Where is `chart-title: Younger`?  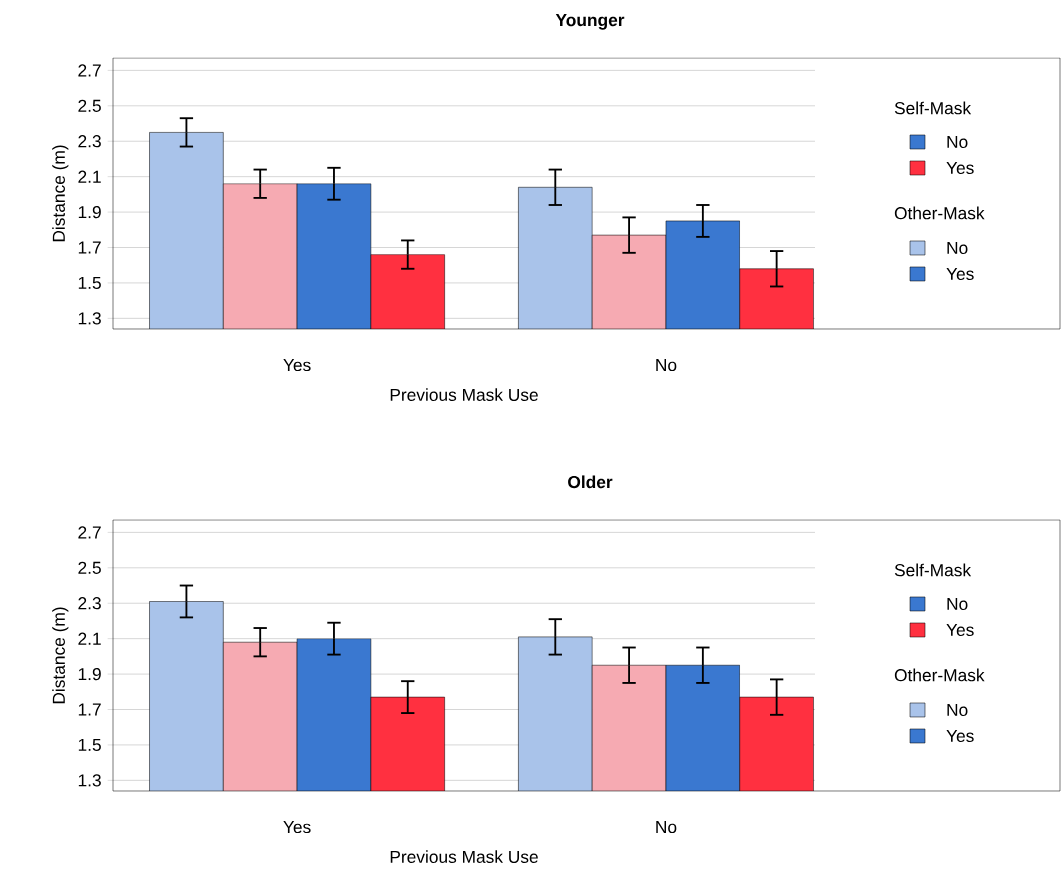
chart-title: Younger is located at coordinates (590, 22).